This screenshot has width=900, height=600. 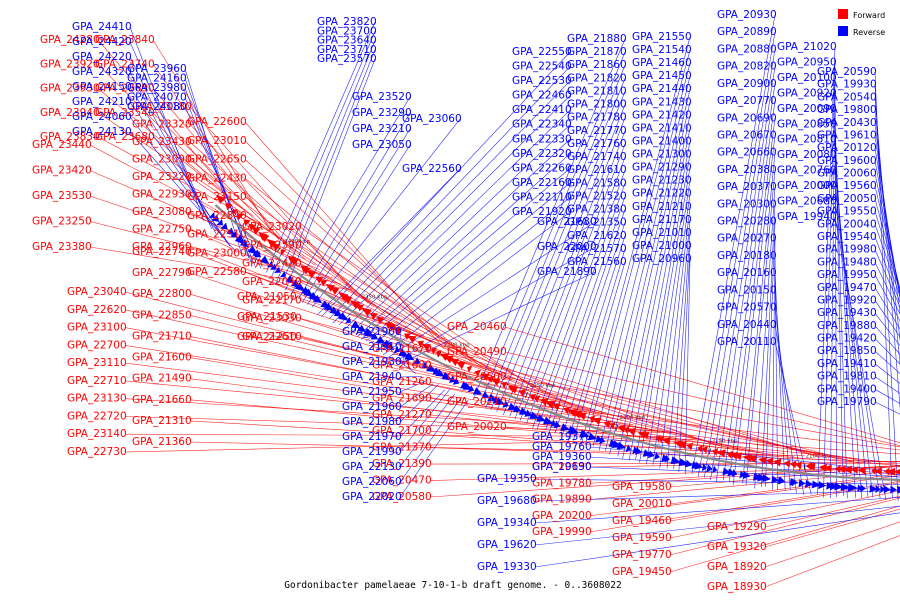 What do you see at coordinates (562, 457) in the screenshot?
I see `reverse-gene-label: GPA_19360` at bounding box center [562, 457].